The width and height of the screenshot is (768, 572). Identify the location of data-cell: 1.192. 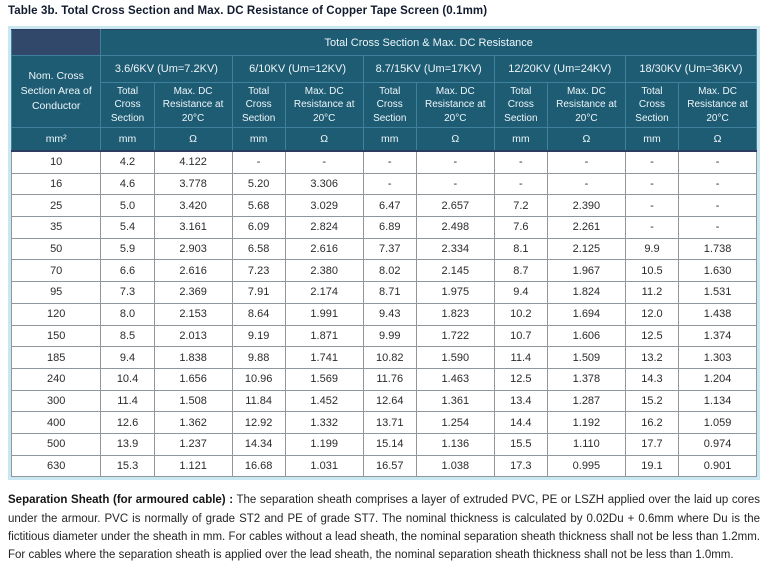
(586, 422).